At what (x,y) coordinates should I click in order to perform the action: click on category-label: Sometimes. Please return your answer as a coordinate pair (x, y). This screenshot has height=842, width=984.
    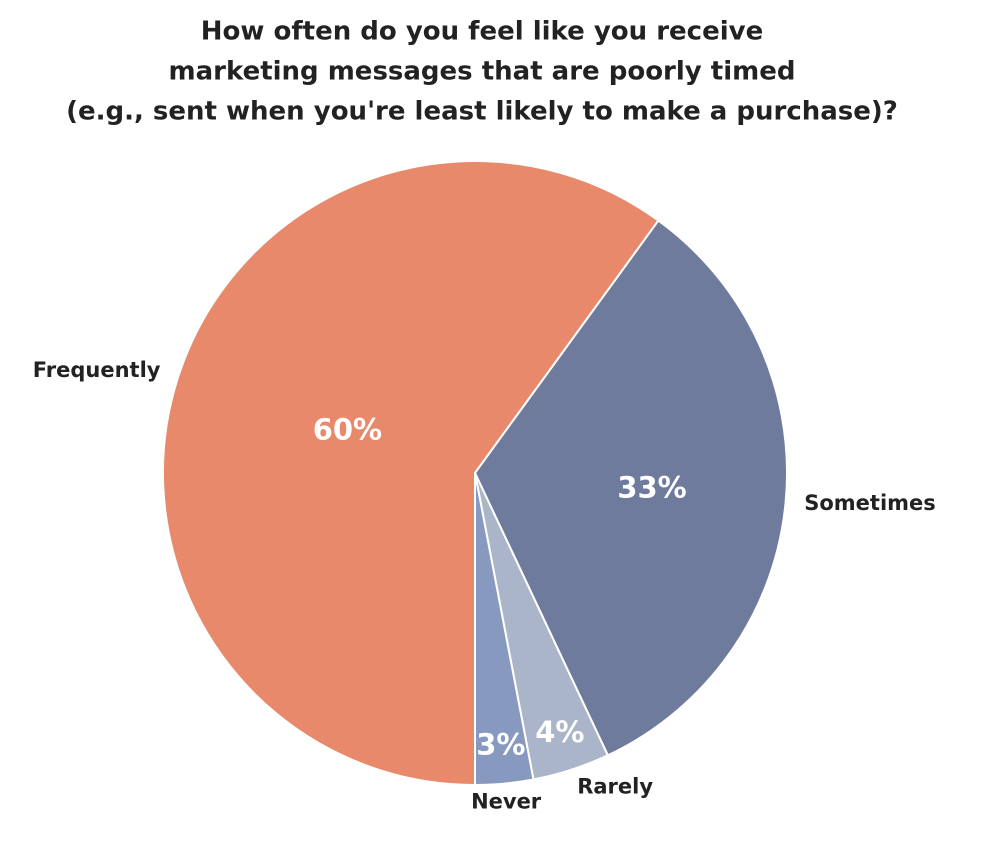
    Looking at the image, I should click on (870, 503).